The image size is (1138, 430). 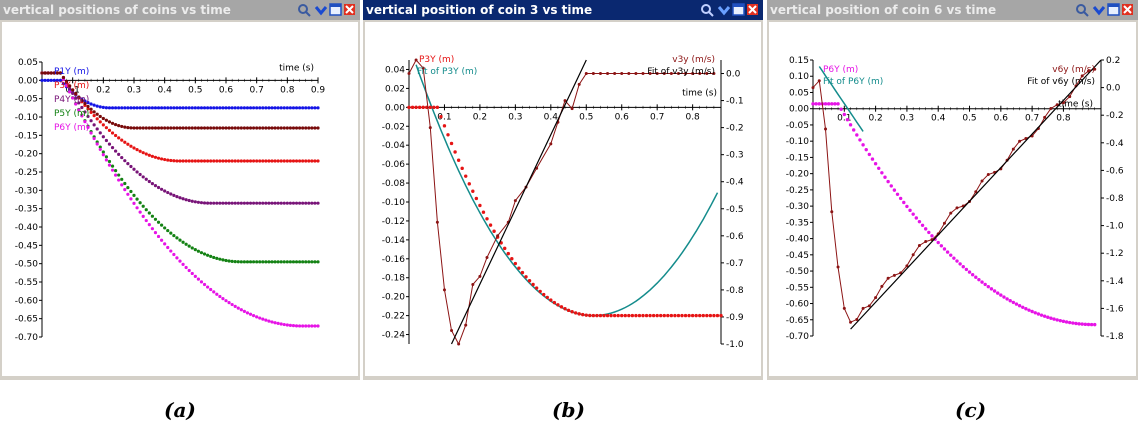 I want to click on panel-c-titlebar: vertical position of coin 6 vs time, so click(x=952, y=10).